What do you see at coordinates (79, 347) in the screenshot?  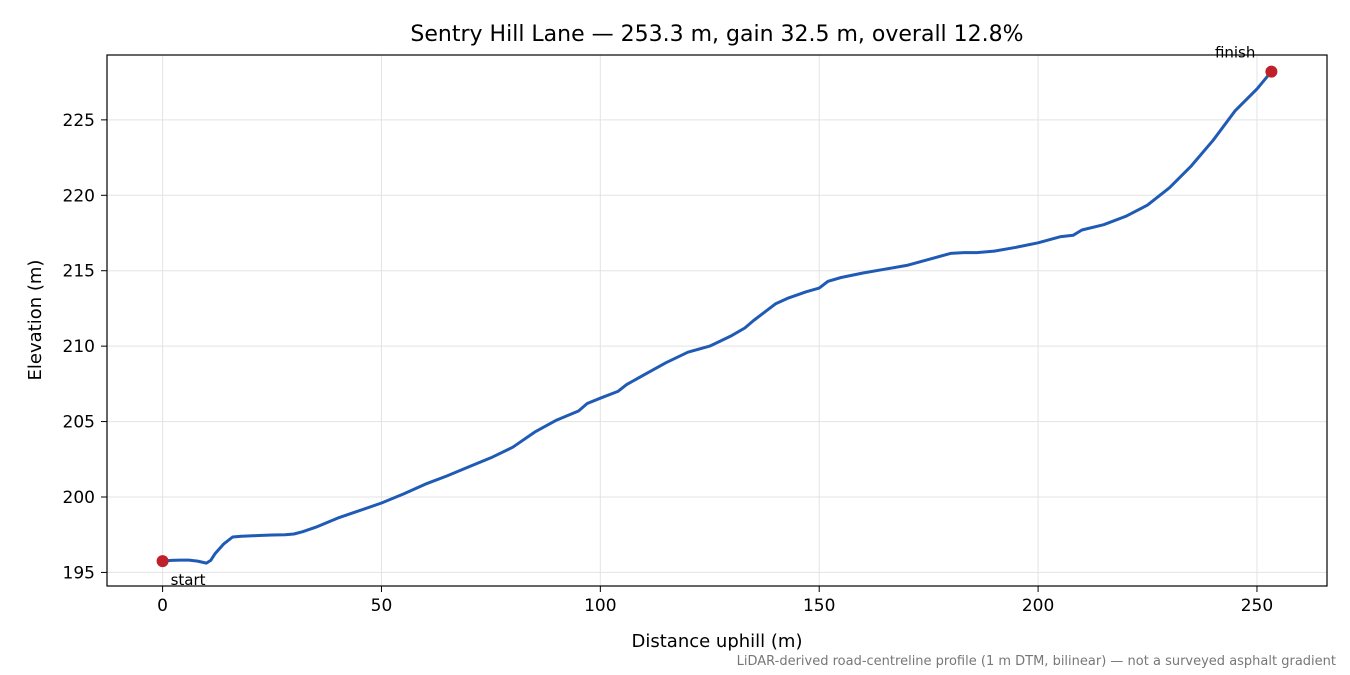 I see `y-tick-label: 210` at bounding box center [79, 347].